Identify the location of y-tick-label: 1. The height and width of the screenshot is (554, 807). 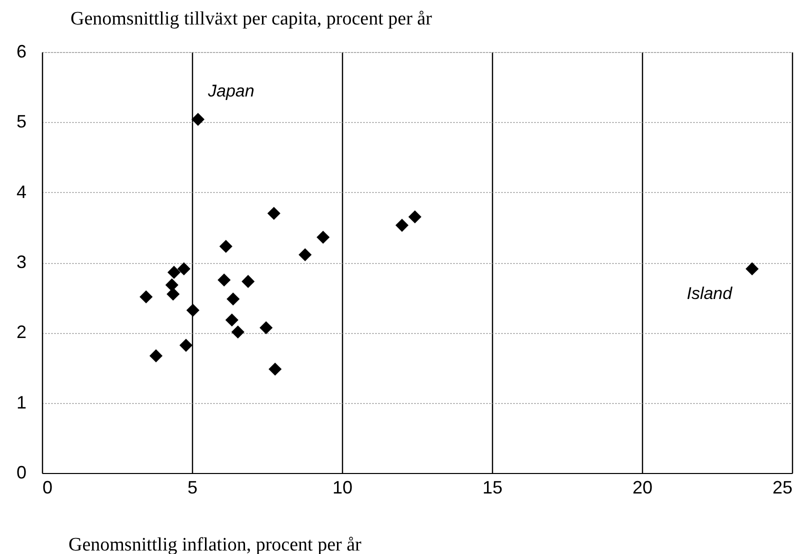
(21, 402).